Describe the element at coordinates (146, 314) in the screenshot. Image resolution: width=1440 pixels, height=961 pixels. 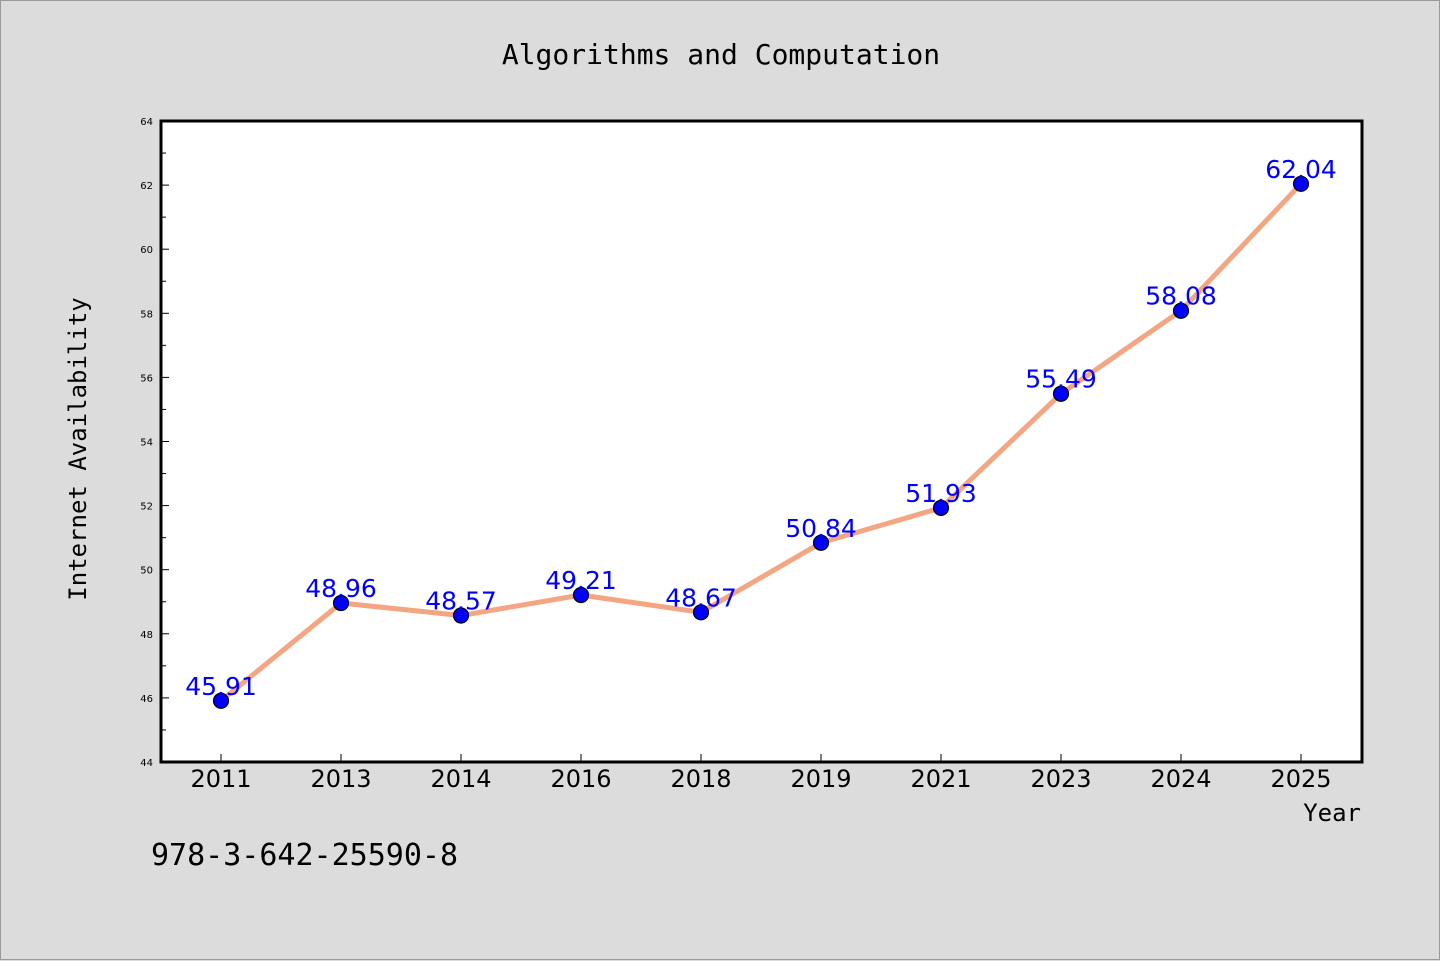
I see `y-tick-label: 58` at that location.